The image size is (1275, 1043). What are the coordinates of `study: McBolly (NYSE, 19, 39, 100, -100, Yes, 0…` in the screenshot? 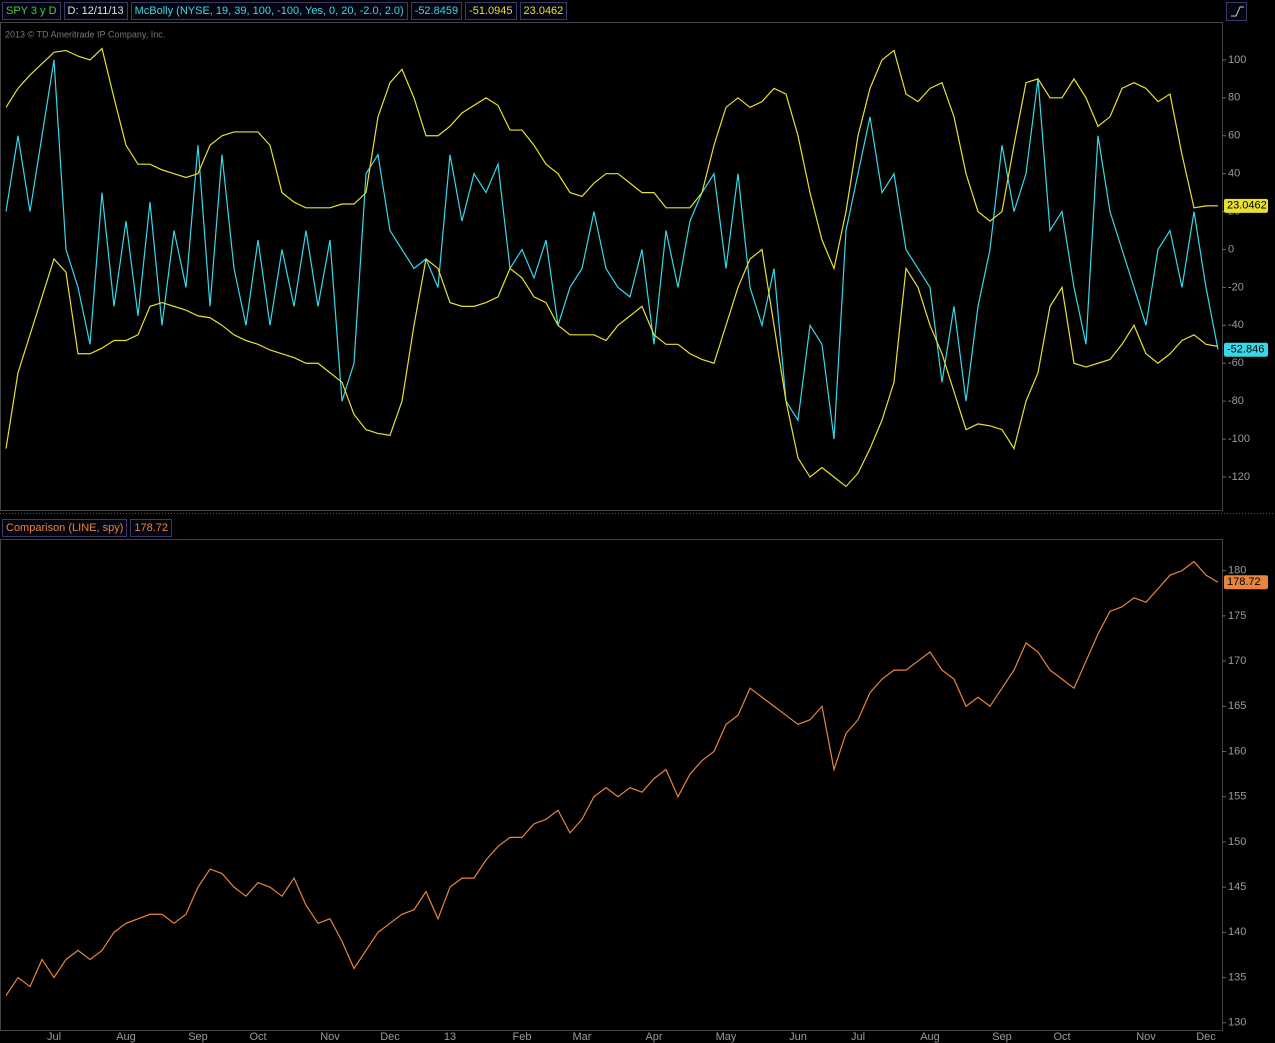 It's located at (269, 11).